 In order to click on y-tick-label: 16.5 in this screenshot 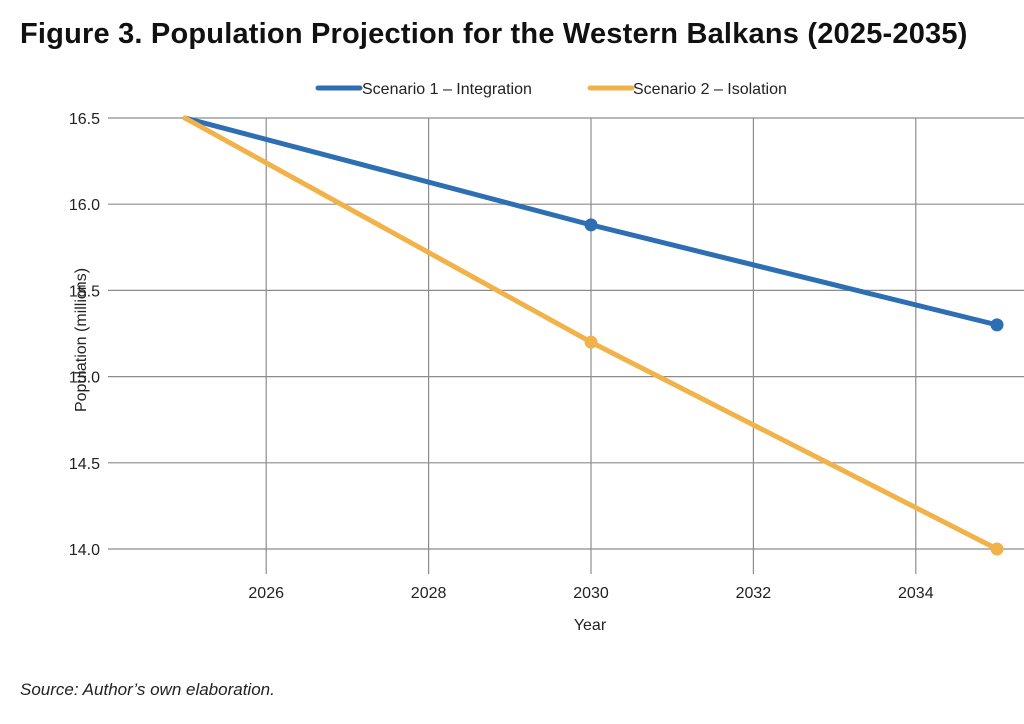, I will do `click(84, 119)`.